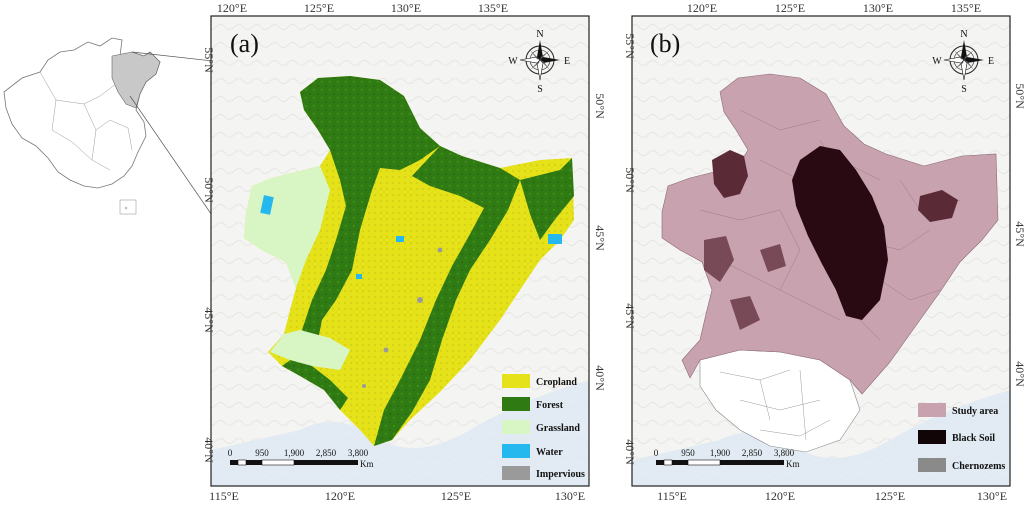  What do you see at coordinates (128, 207) in the screenshot?
I see `south-china-sea-islands` at bounding box center [128, 207].